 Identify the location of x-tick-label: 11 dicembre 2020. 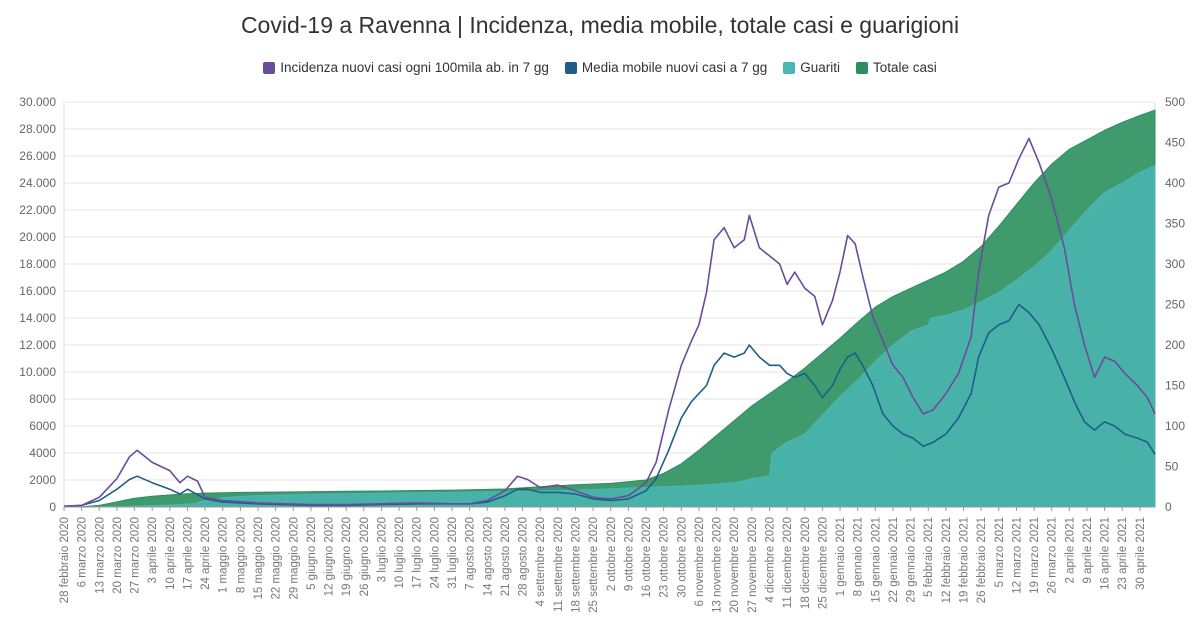
(788, 562).